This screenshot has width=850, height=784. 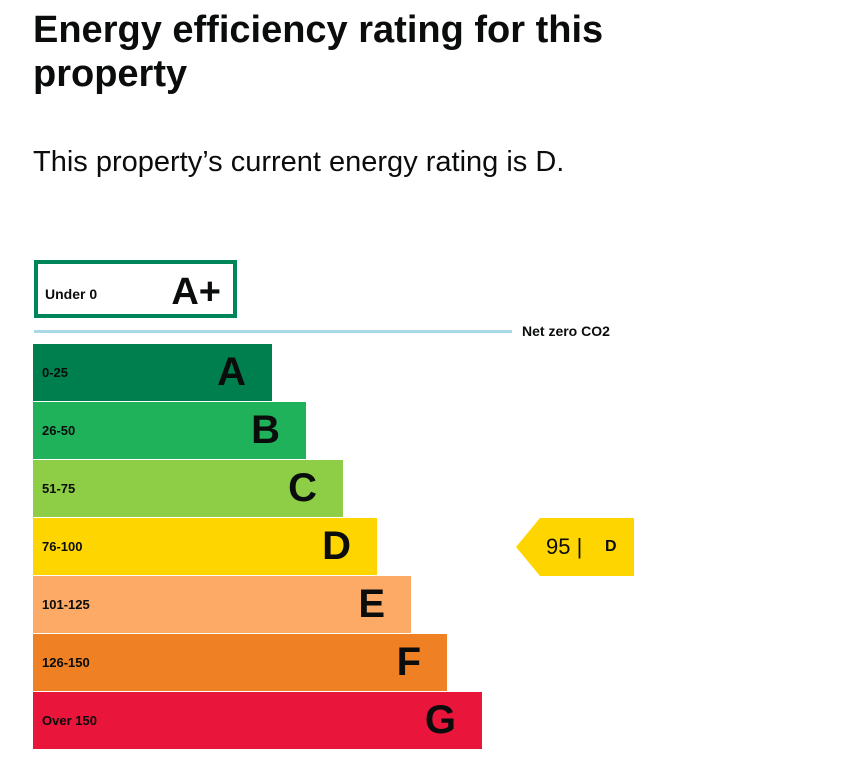 What do you see at coordinates (71, 294) in the screenshot?
I see `band-a-plus-range: Under 0` at bounding box center [71, 294].